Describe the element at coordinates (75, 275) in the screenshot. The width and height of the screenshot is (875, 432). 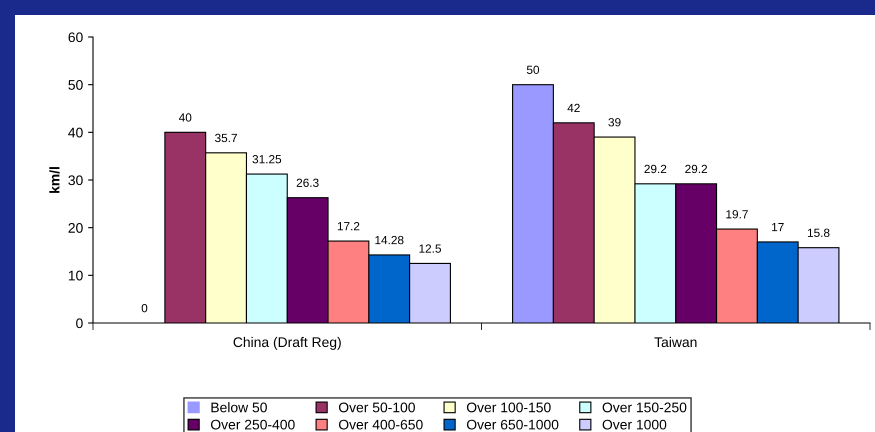
I see `y-tick-label: 10` at that location.